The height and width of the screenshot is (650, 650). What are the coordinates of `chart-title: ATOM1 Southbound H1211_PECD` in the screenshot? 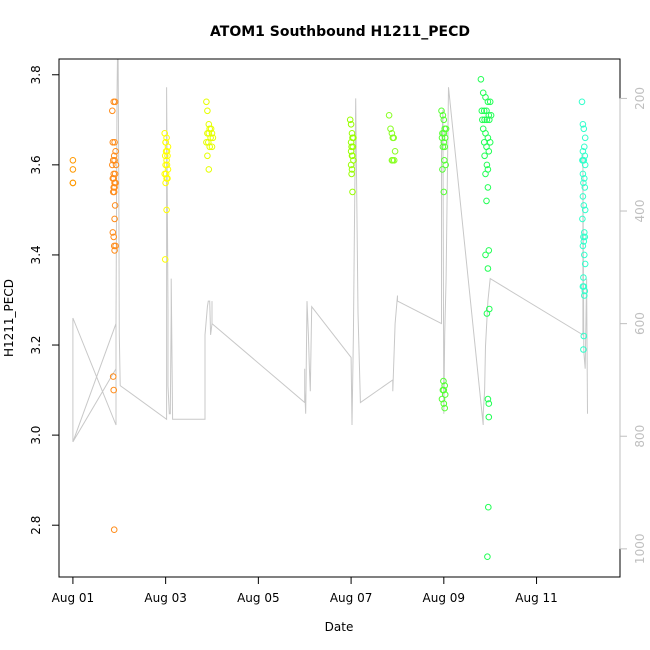 It's located at (340, 32).